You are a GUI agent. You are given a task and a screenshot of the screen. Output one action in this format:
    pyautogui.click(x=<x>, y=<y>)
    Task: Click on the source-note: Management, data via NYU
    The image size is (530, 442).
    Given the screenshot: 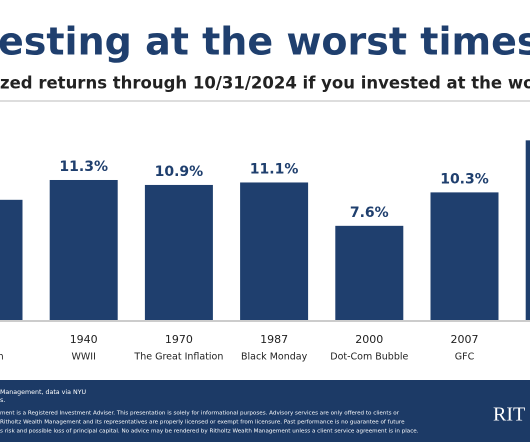 What is the action you would take?
    pyautogui.click(x=43, y=392)
    